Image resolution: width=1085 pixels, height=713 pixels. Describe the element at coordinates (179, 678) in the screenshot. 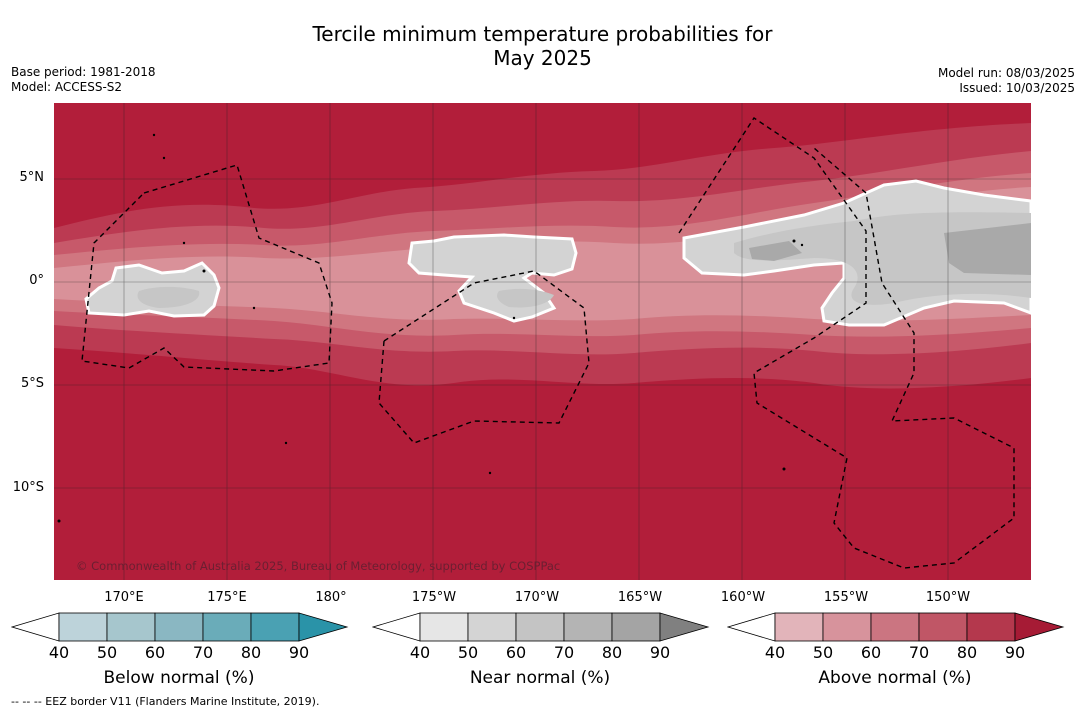

I see `colorbar-title: Below normal (%)` at that location.